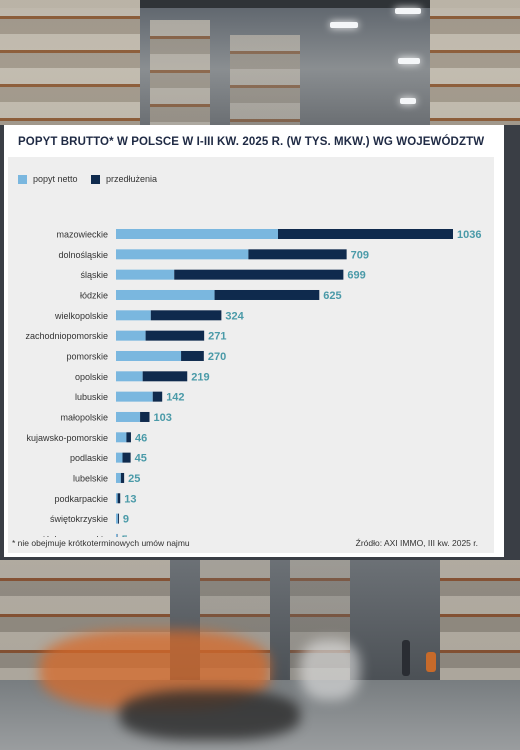 This screenshot has height=750, width=520. I want to click on bar-popyt-netto-warmińsko-mazurskie, so click(117, 535).